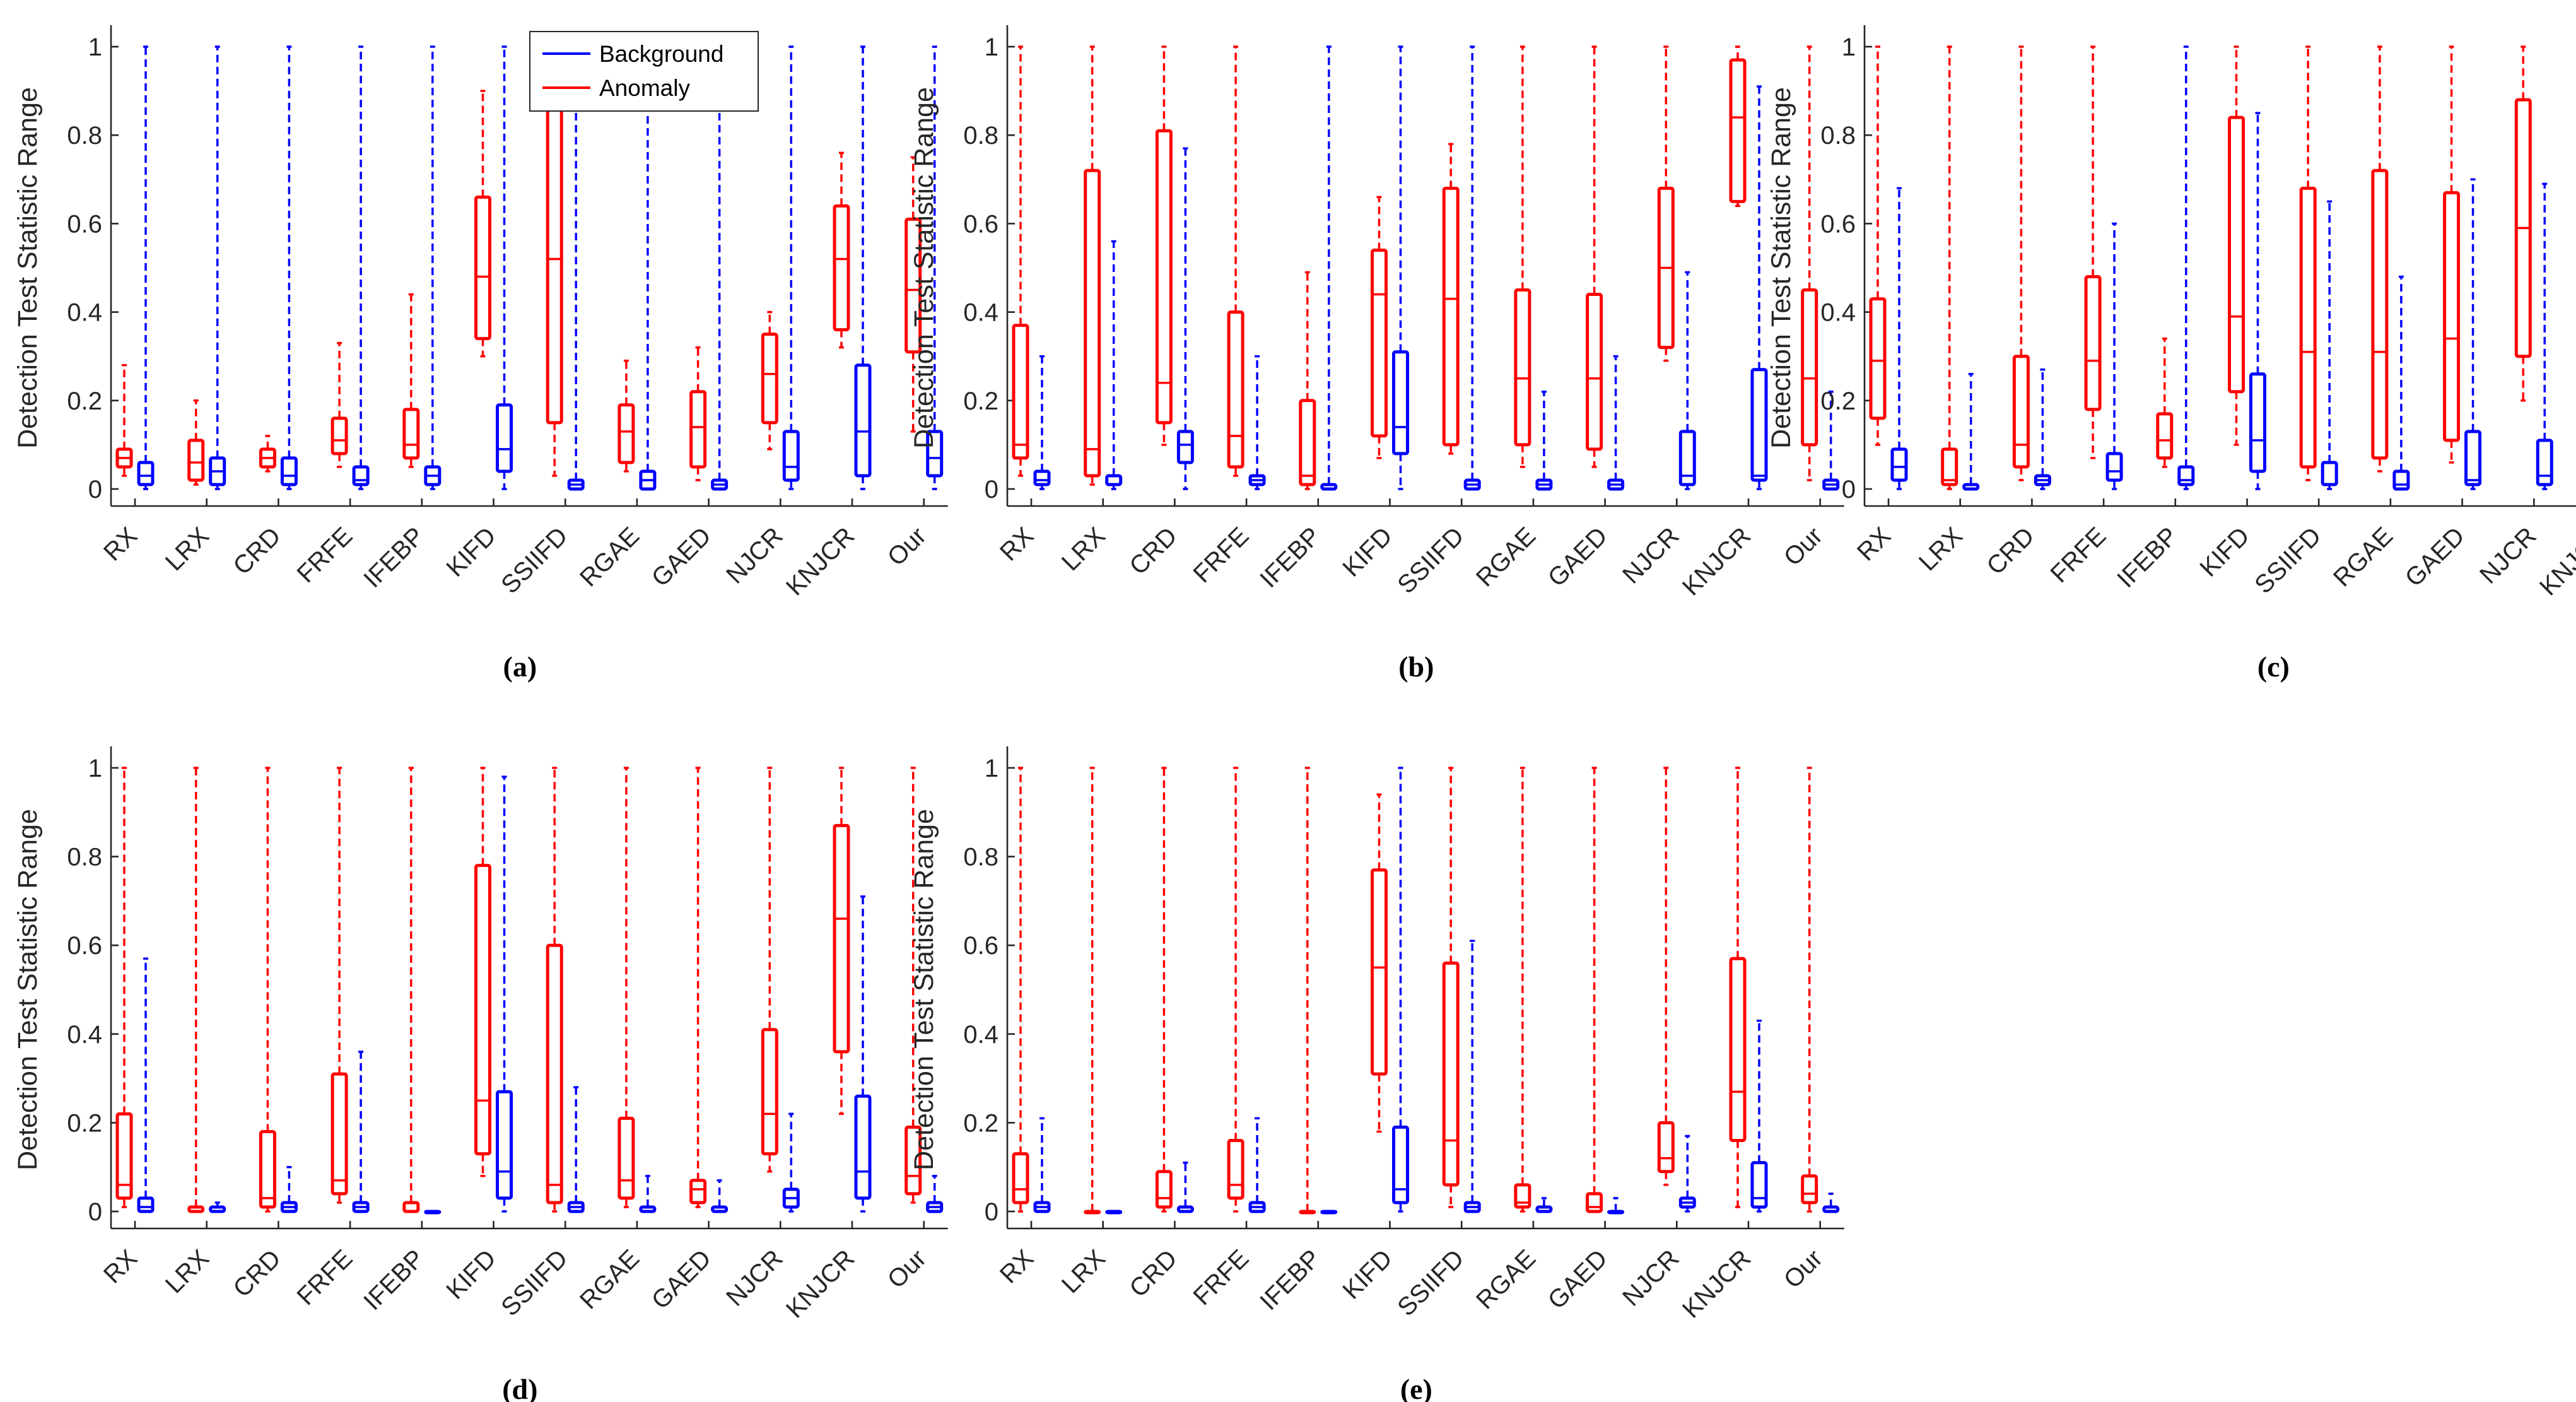 The height and width of the screenshot is (1402, 2576). Describe the element at coordinates (1666, 977) in the screenshot. I see `anomaly-box-njcr` at that location.